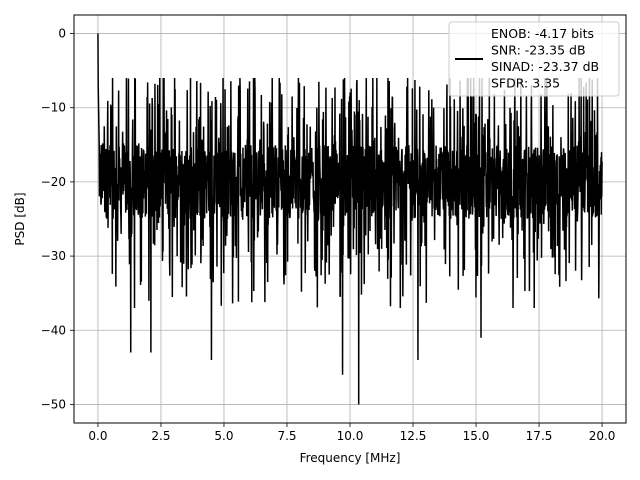  I want to click on x-tick-label: 15.0, so click(476, 436).